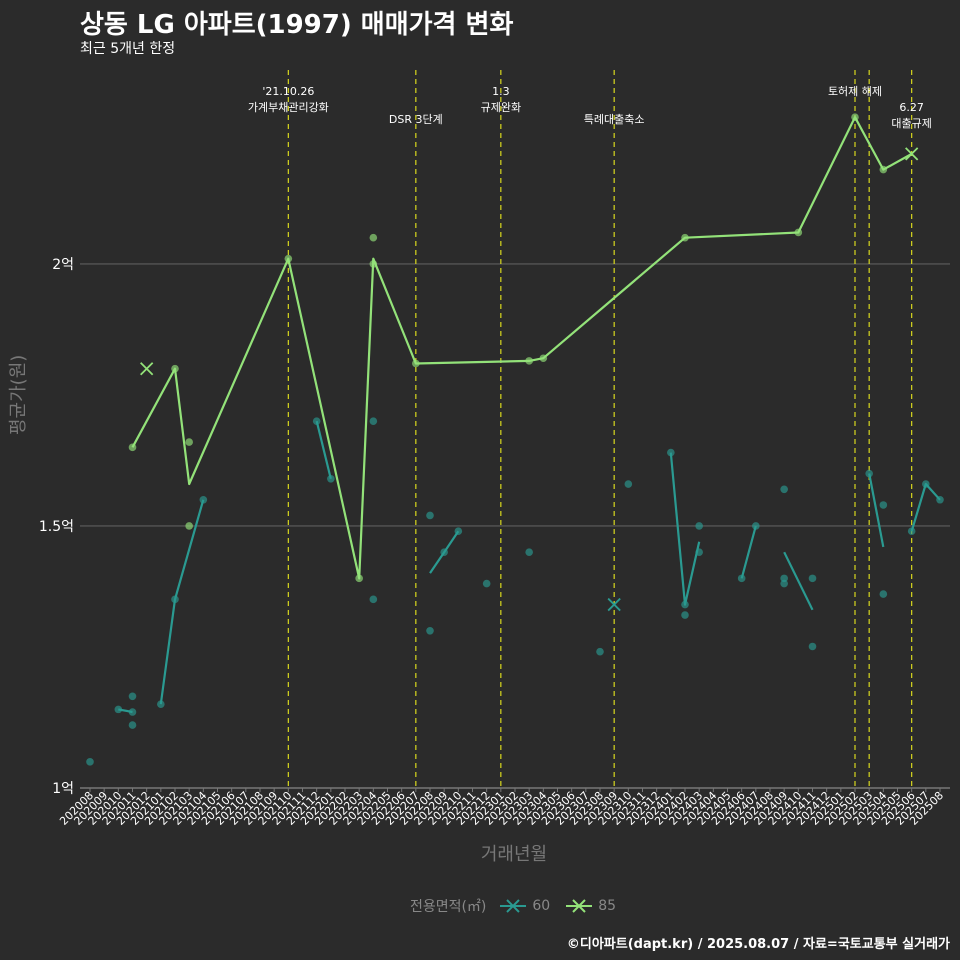  What do you see at coordinates (541, 906) in the screenshot?
I see `legend-label-60: 60` at bounding box center [541, 906].